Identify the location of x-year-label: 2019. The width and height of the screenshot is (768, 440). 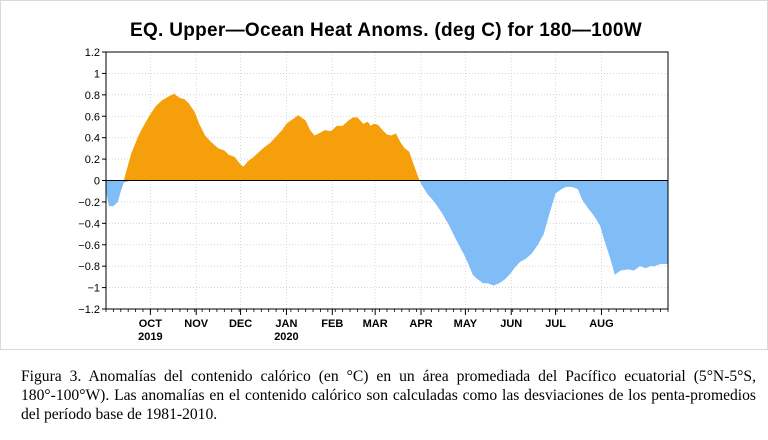
(150, 337).